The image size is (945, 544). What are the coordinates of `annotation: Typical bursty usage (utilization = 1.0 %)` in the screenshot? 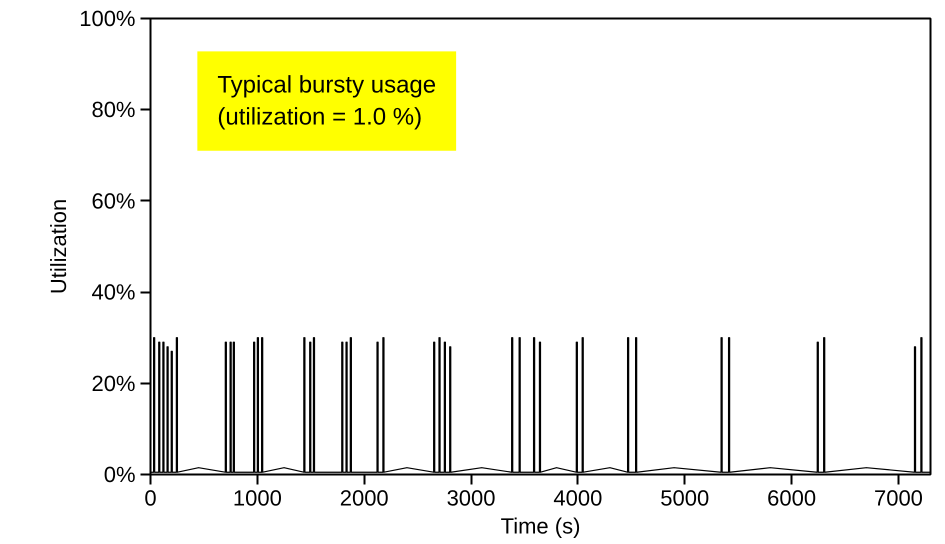 It's located at (326, 101).